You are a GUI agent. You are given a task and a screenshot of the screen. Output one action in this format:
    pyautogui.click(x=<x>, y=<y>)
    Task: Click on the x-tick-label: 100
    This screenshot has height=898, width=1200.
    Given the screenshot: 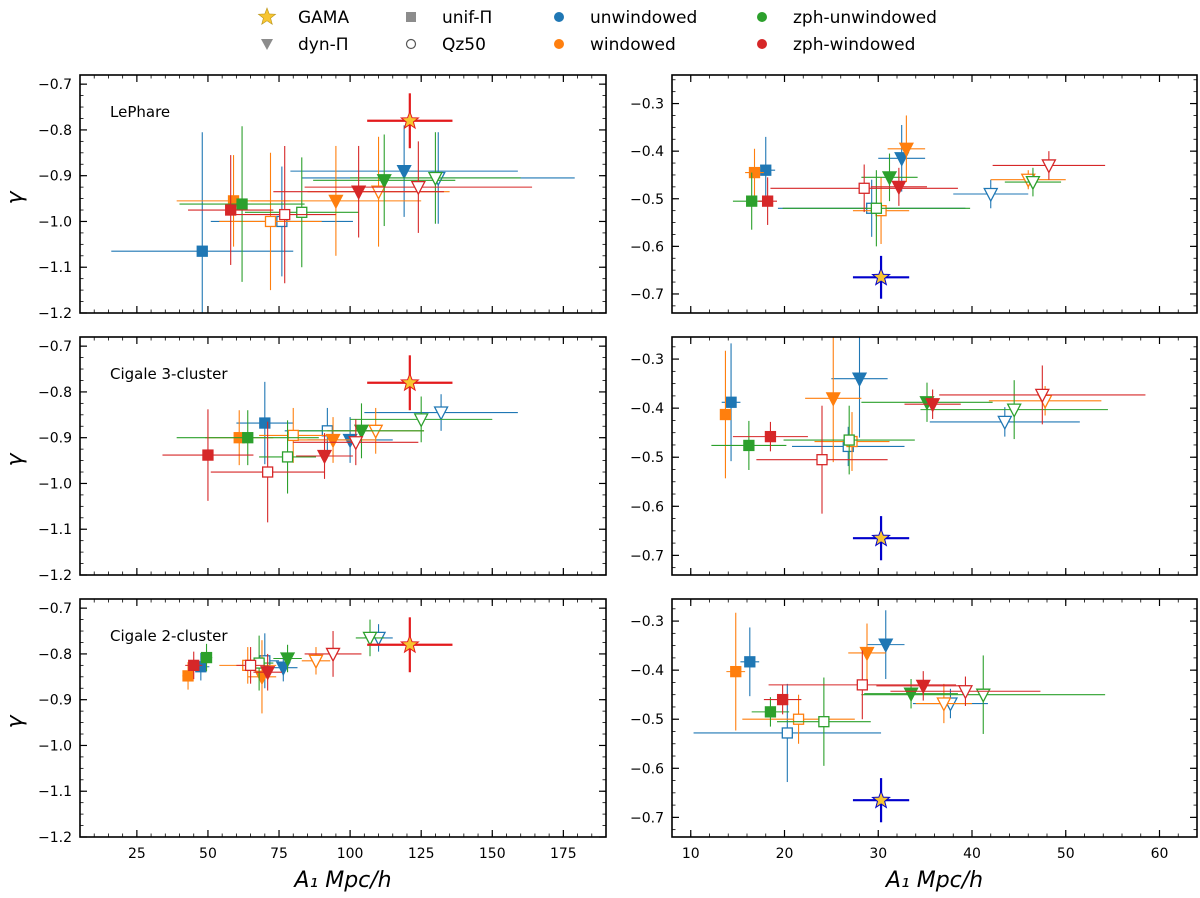 What is the action you would take?
    pyautogui.click(x=350, y=854)
    